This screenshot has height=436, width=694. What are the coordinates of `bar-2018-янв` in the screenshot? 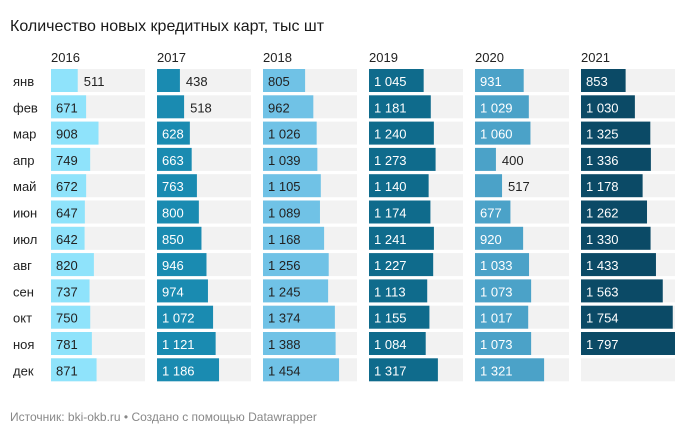 It's located at (284, 80).